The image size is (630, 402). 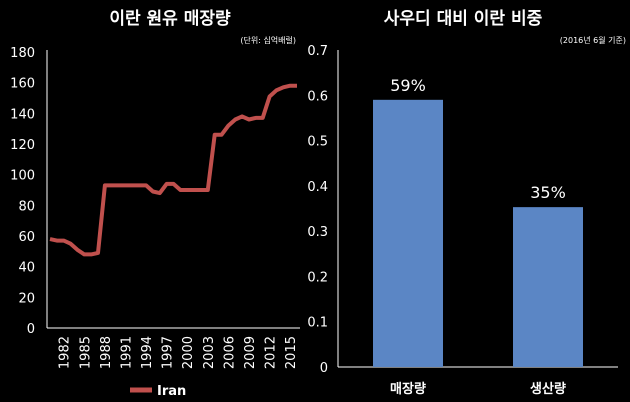 I want to click on reserves-x-tick-1988: 1988, so click(x=106, y=352).